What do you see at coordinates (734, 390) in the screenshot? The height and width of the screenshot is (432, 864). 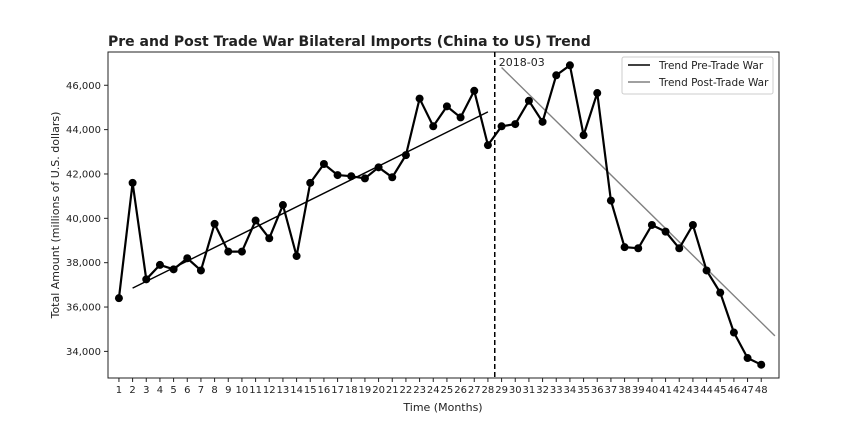 I see `x-tick-label: 46` at bounding box center [734, 390].